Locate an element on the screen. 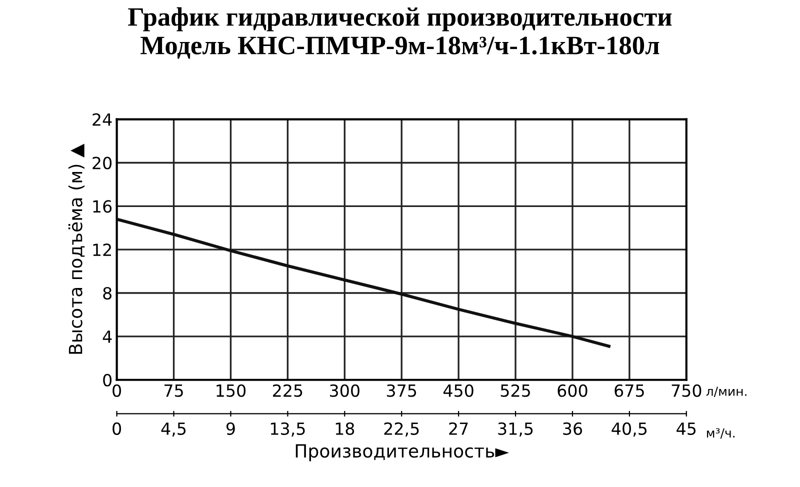 Image resolution: width=800 pixels, height=487 pixels. x2-tick-label: 0 is located at coordinates (116, 428).